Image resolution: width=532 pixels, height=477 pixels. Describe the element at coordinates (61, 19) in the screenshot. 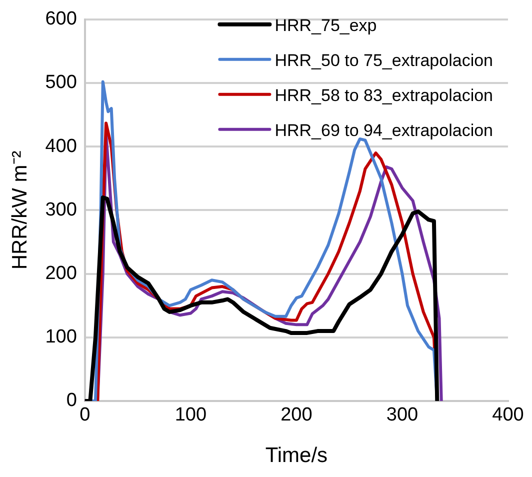

I see `y-tick-label: 600` at that location.